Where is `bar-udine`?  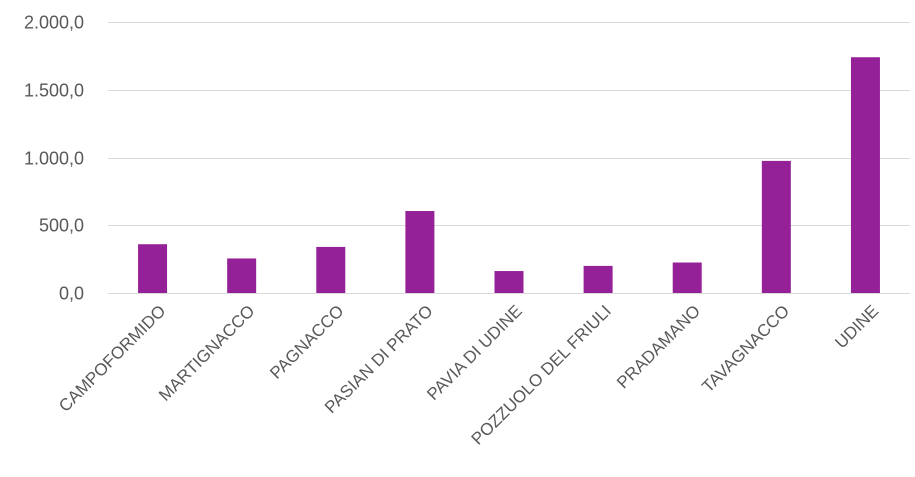 bar-udine is located at coordinates (865, 175).